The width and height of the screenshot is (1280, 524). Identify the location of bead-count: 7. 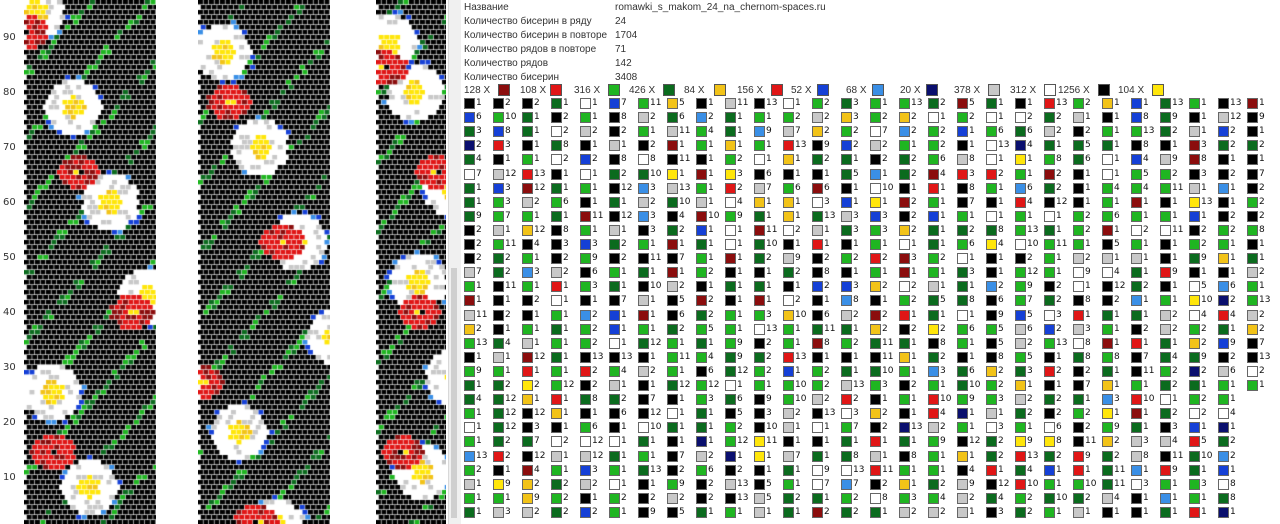
(1146, 356).